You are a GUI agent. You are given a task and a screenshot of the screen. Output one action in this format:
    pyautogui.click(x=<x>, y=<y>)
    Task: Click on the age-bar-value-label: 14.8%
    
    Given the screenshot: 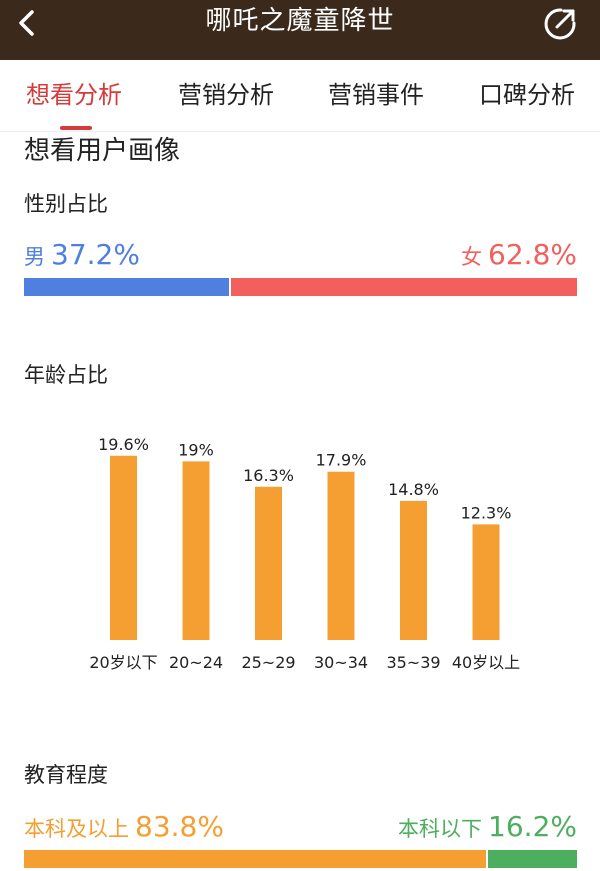 What is the action you would take?
    pyautogui.click(x=413, y=489)
    